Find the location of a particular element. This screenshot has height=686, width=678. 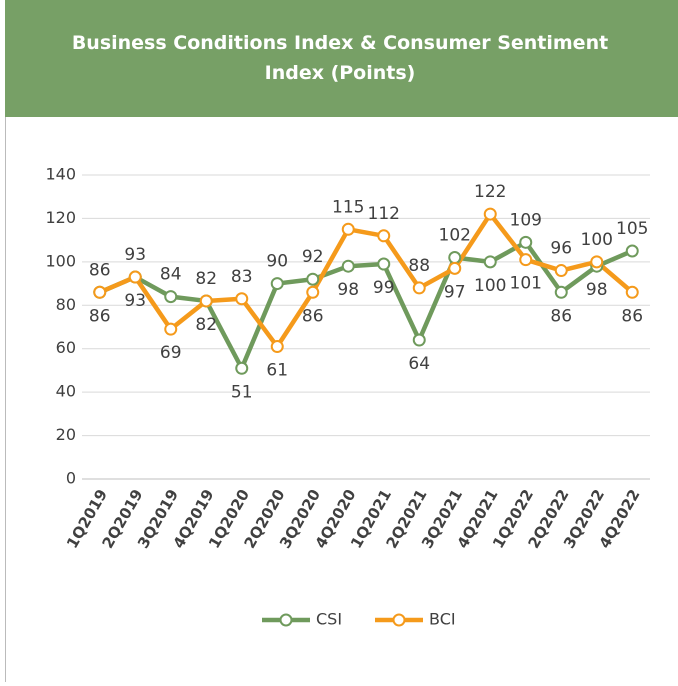

data-label: 112 is located at coordinates (384, 214).